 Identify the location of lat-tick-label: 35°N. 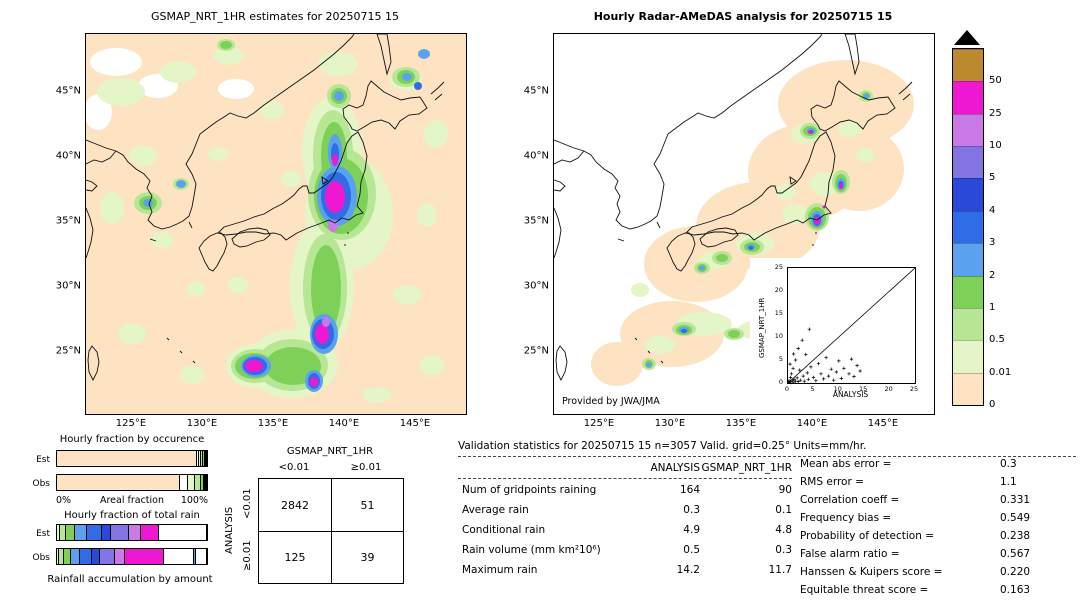
(536, 221).